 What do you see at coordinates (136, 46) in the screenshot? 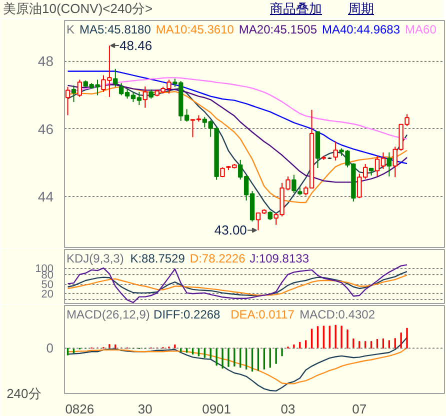
I see `annotation: 48.46` at bounding box center [136, 46].